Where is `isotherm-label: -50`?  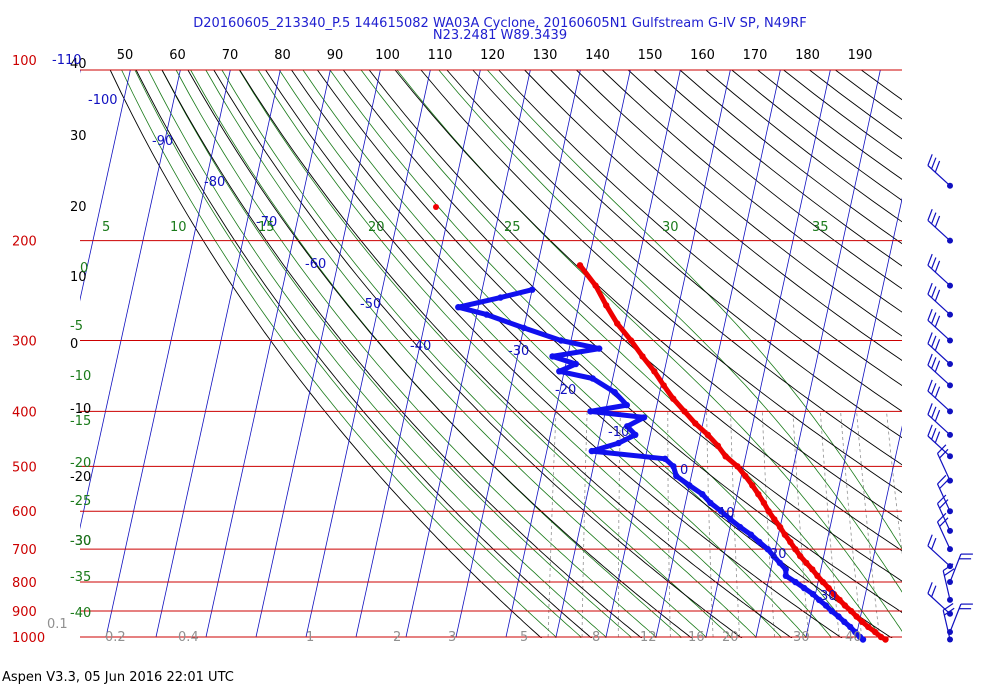
isotherm-label: -50 is located at coordinates (370, 304).